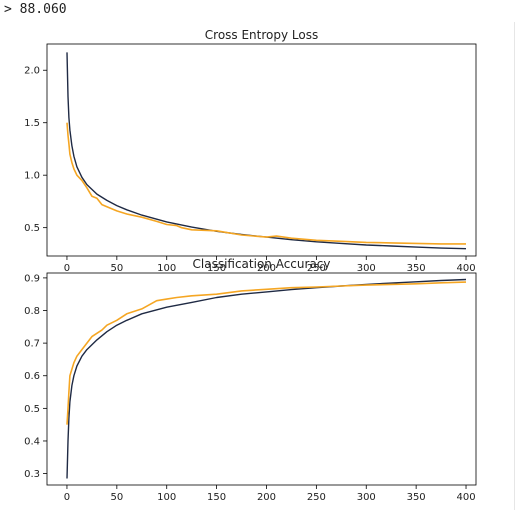 The image size is (516, 510). I want to click on y-tick-label: 0.7, so click(32, 344).